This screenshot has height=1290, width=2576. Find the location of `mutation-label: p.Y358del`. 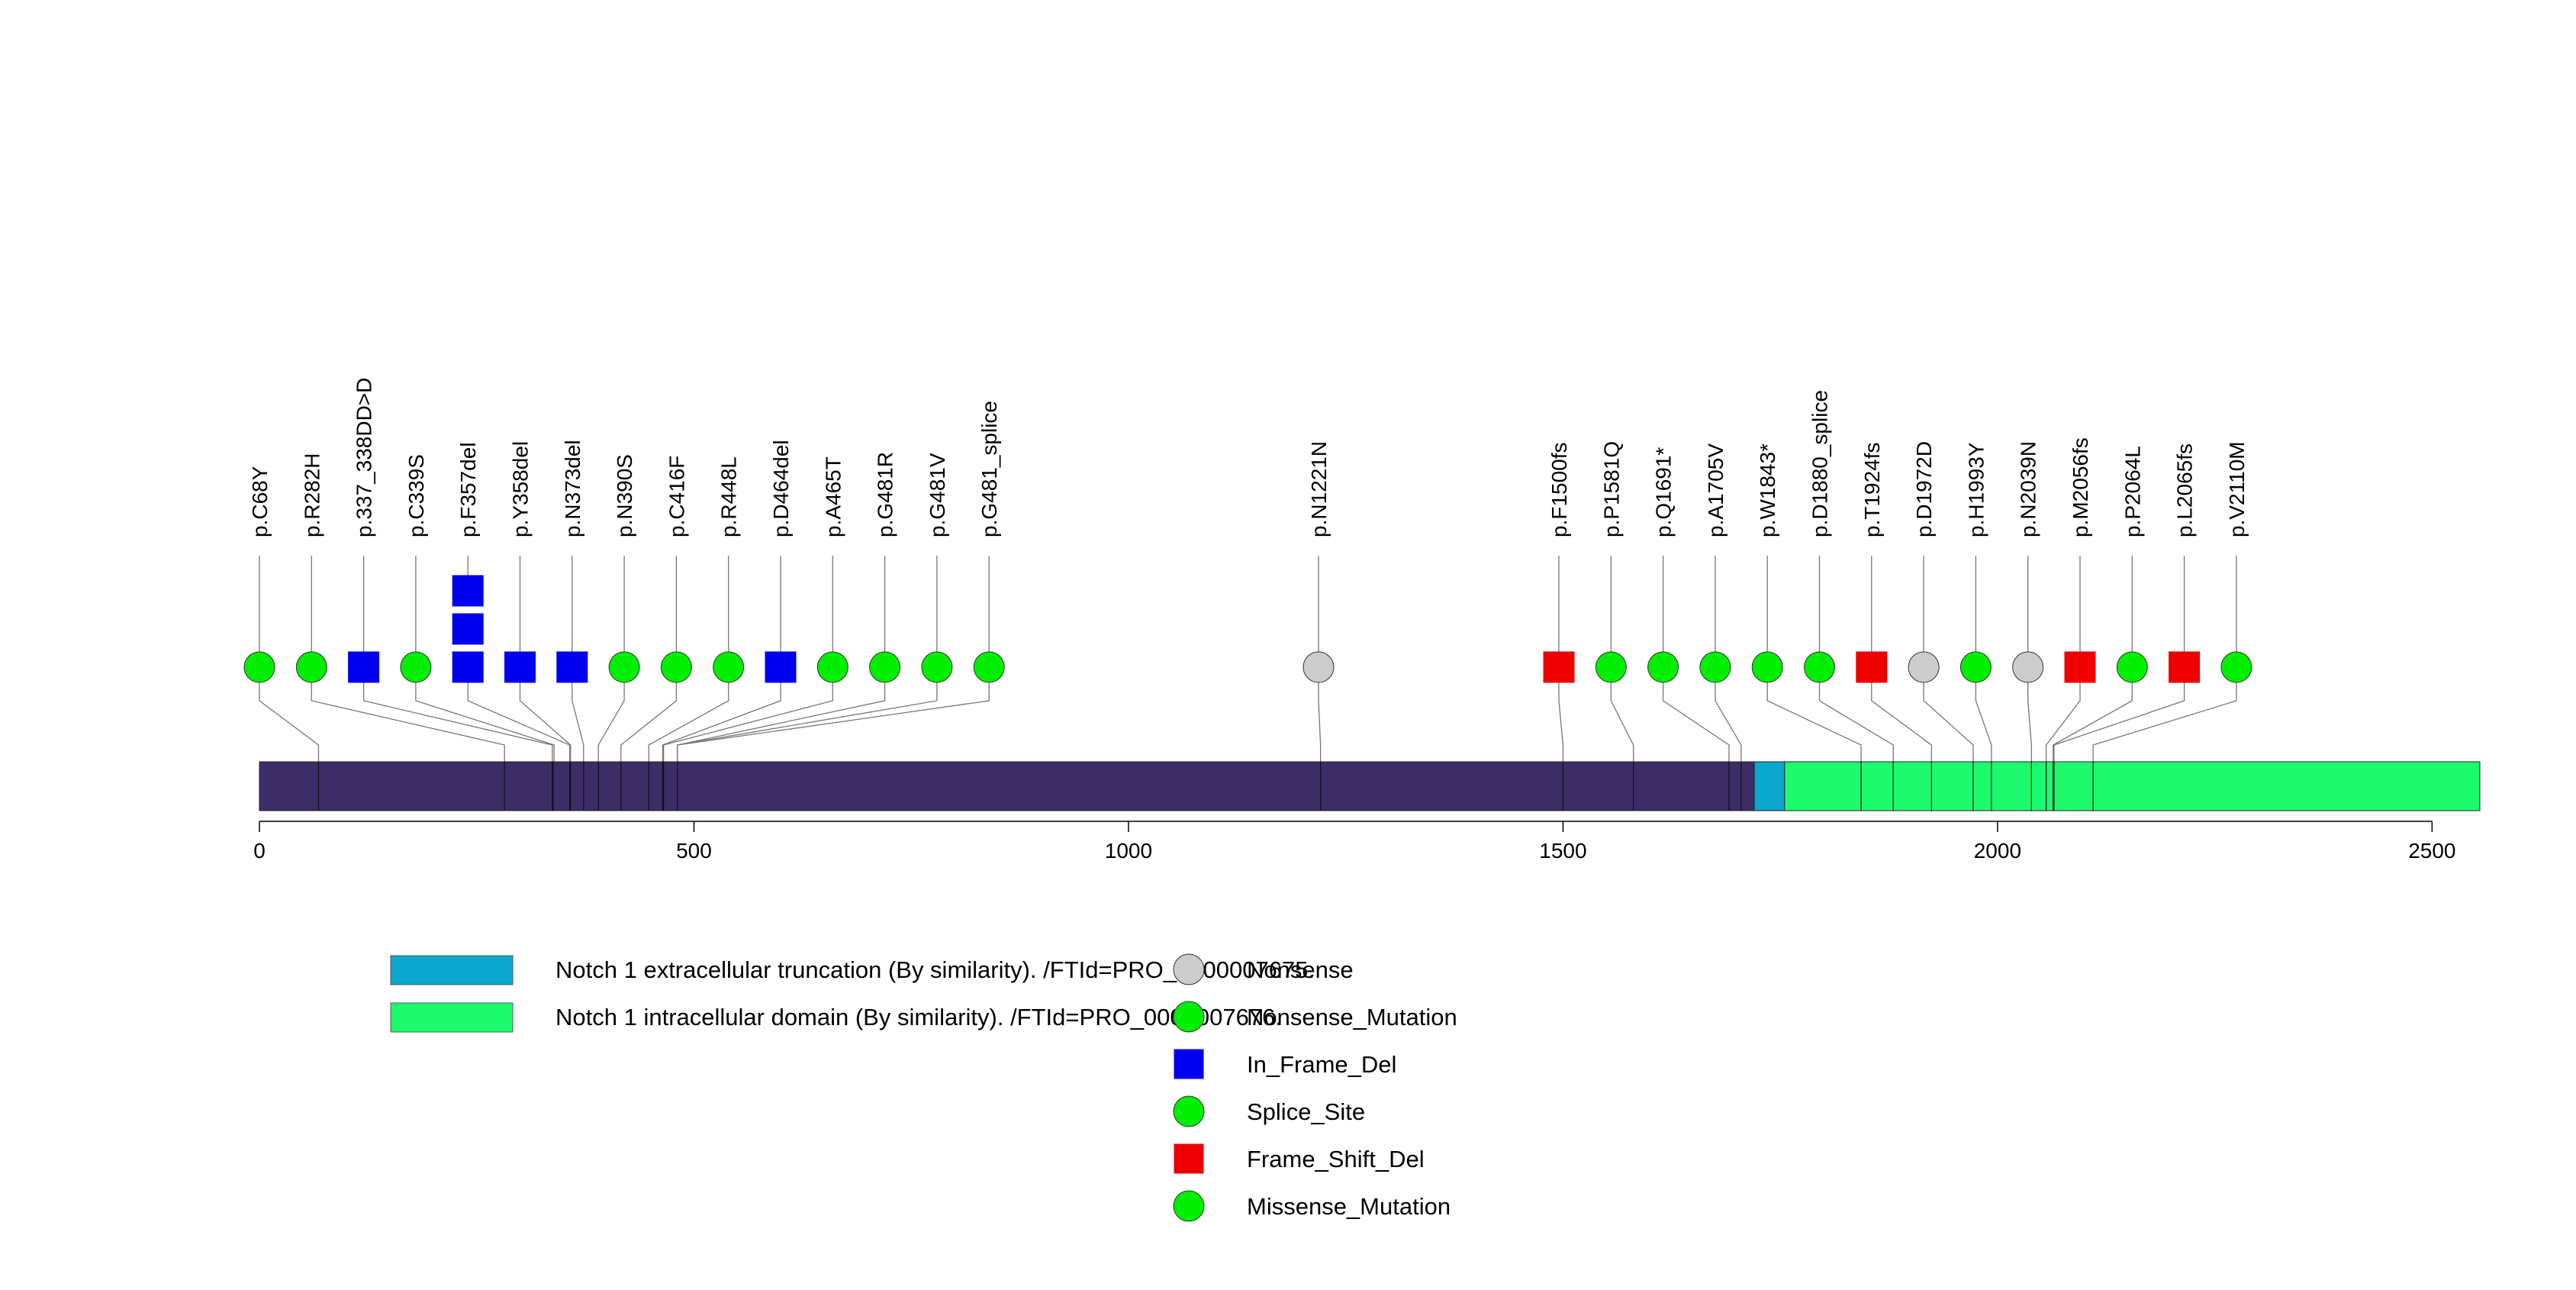

mutation-label: p.Y358del is located at coordinates (521, 489).